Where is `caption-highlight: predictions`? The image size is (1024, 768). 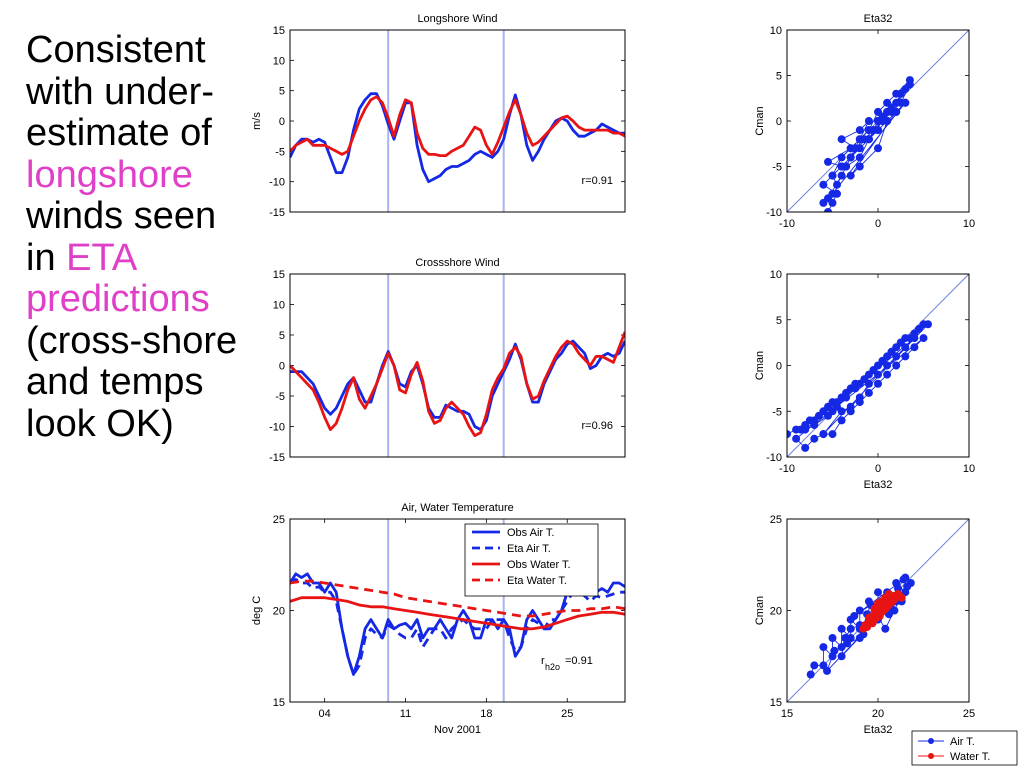 caption-highlight: predictions is located at coordinates (118, 299).